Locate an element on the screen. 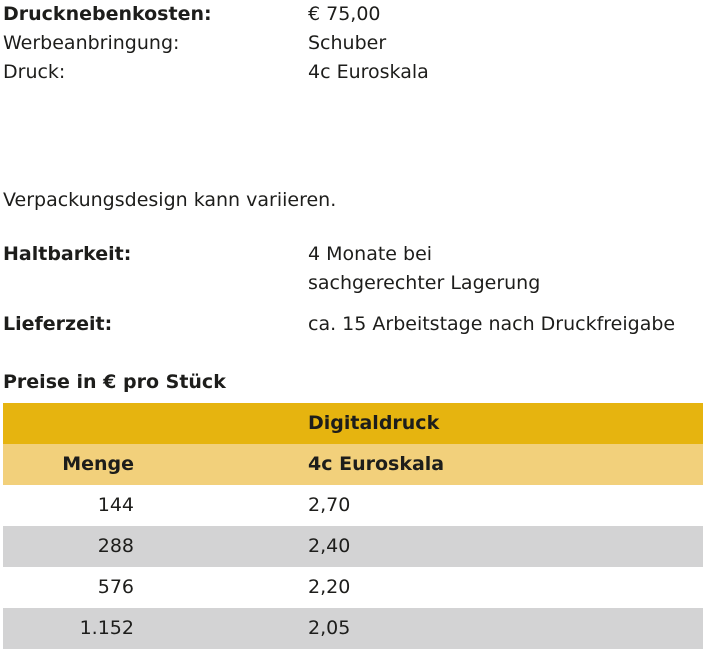 The image size is (712, 661). druck-label: Druck: is located at coordinates (34, 72).